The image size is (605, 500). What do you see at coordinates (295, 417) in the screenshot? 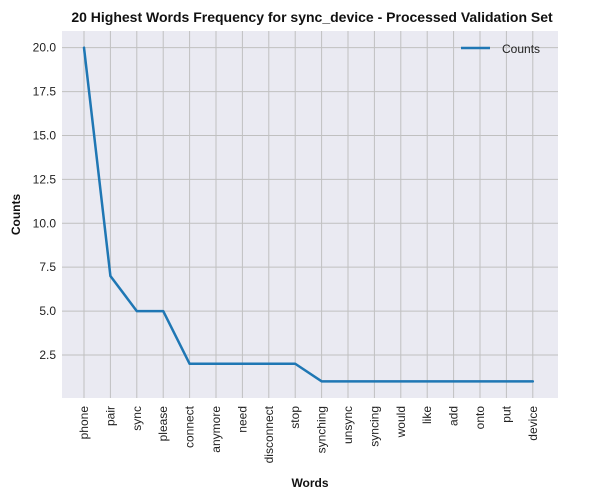
I see `x-tick-label: stop` at bounding box center [295, 417].